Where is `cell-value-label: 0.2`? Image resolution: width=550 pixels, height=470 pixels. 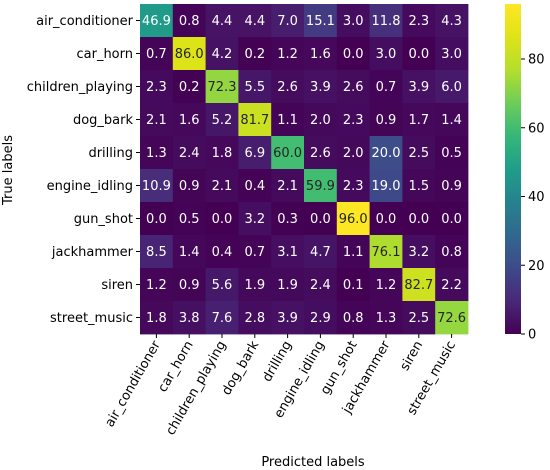
cell-value-label: 0.2 is located at coordinates (254, 54).